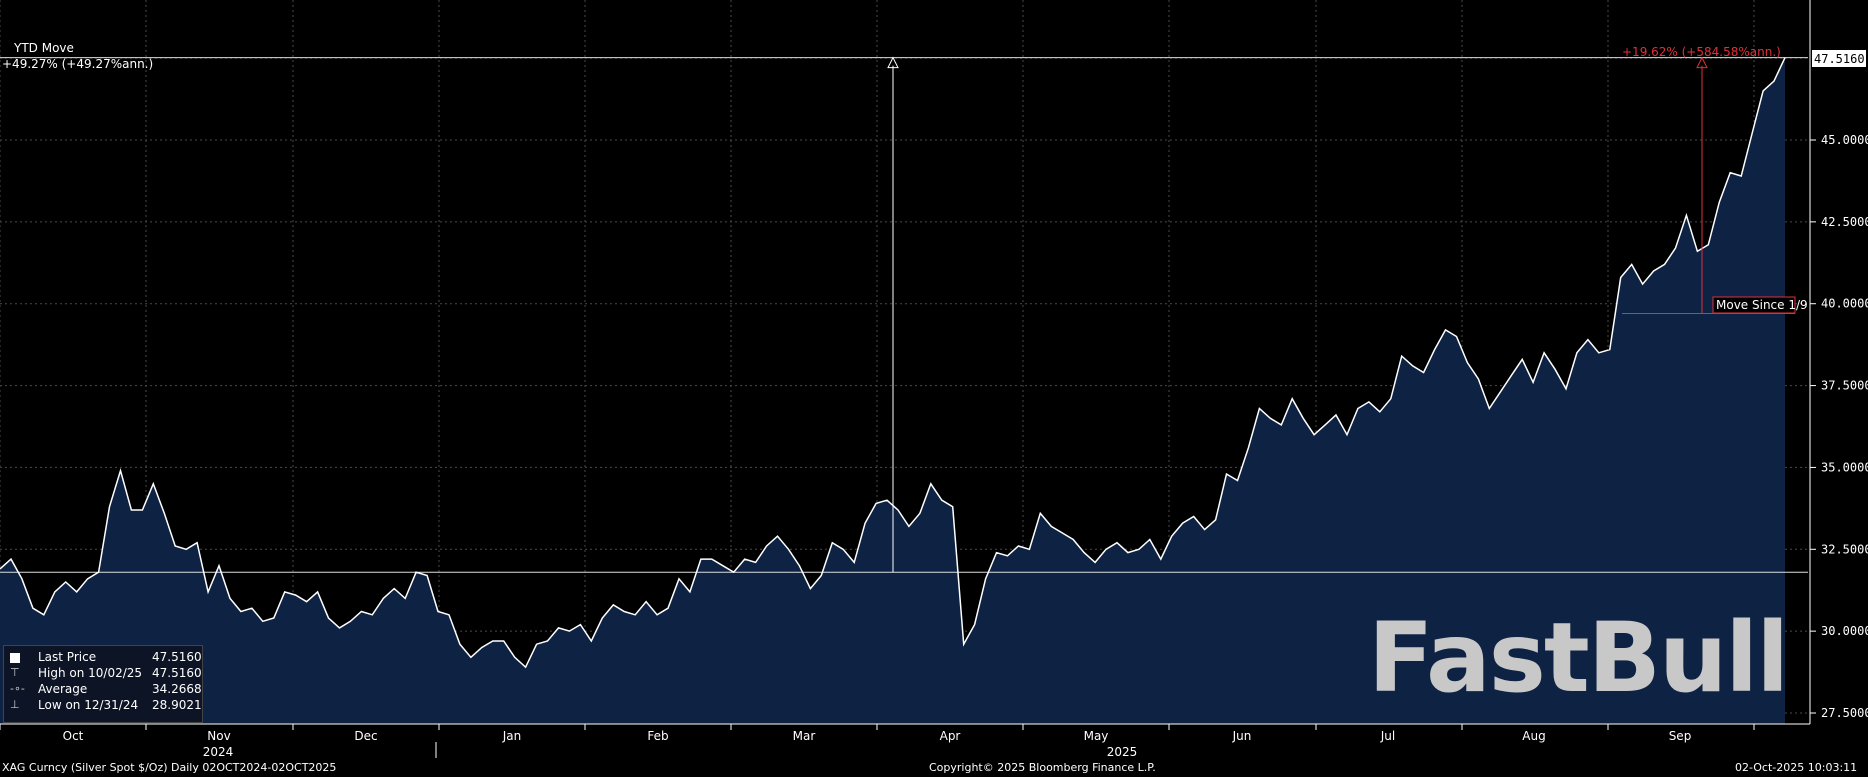 The image size is (1868, 777). What do you see at coordinates (17, 688) in the screenshot?
I see `average-marker-icon: -∘-` at bounding box center [17, 688].